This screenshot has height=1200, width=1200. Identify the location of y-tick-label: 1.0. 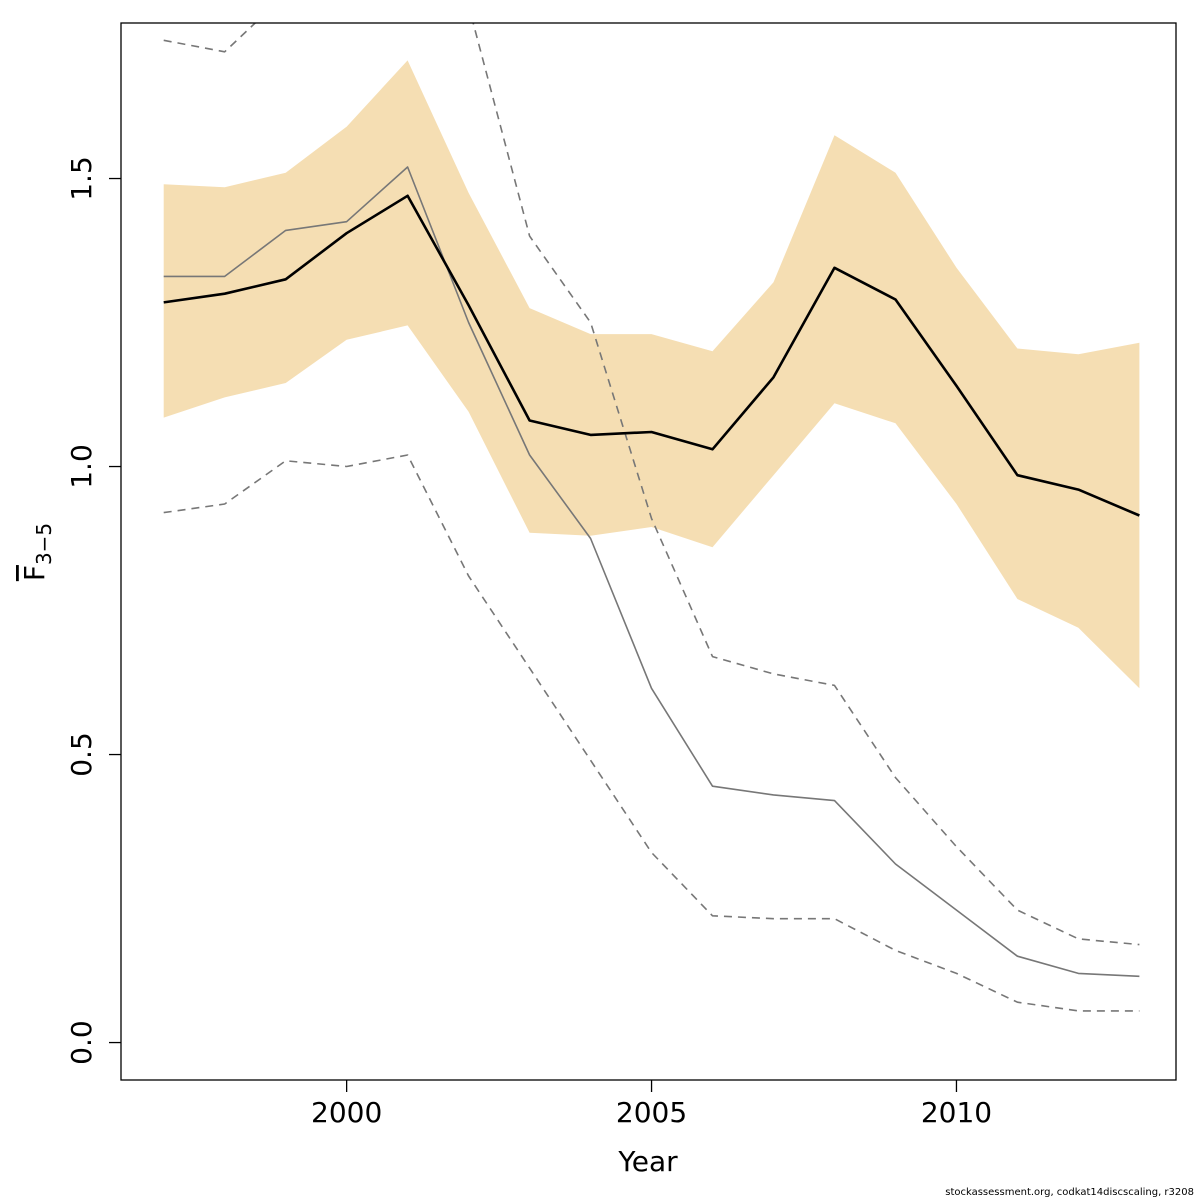
(81, 466).